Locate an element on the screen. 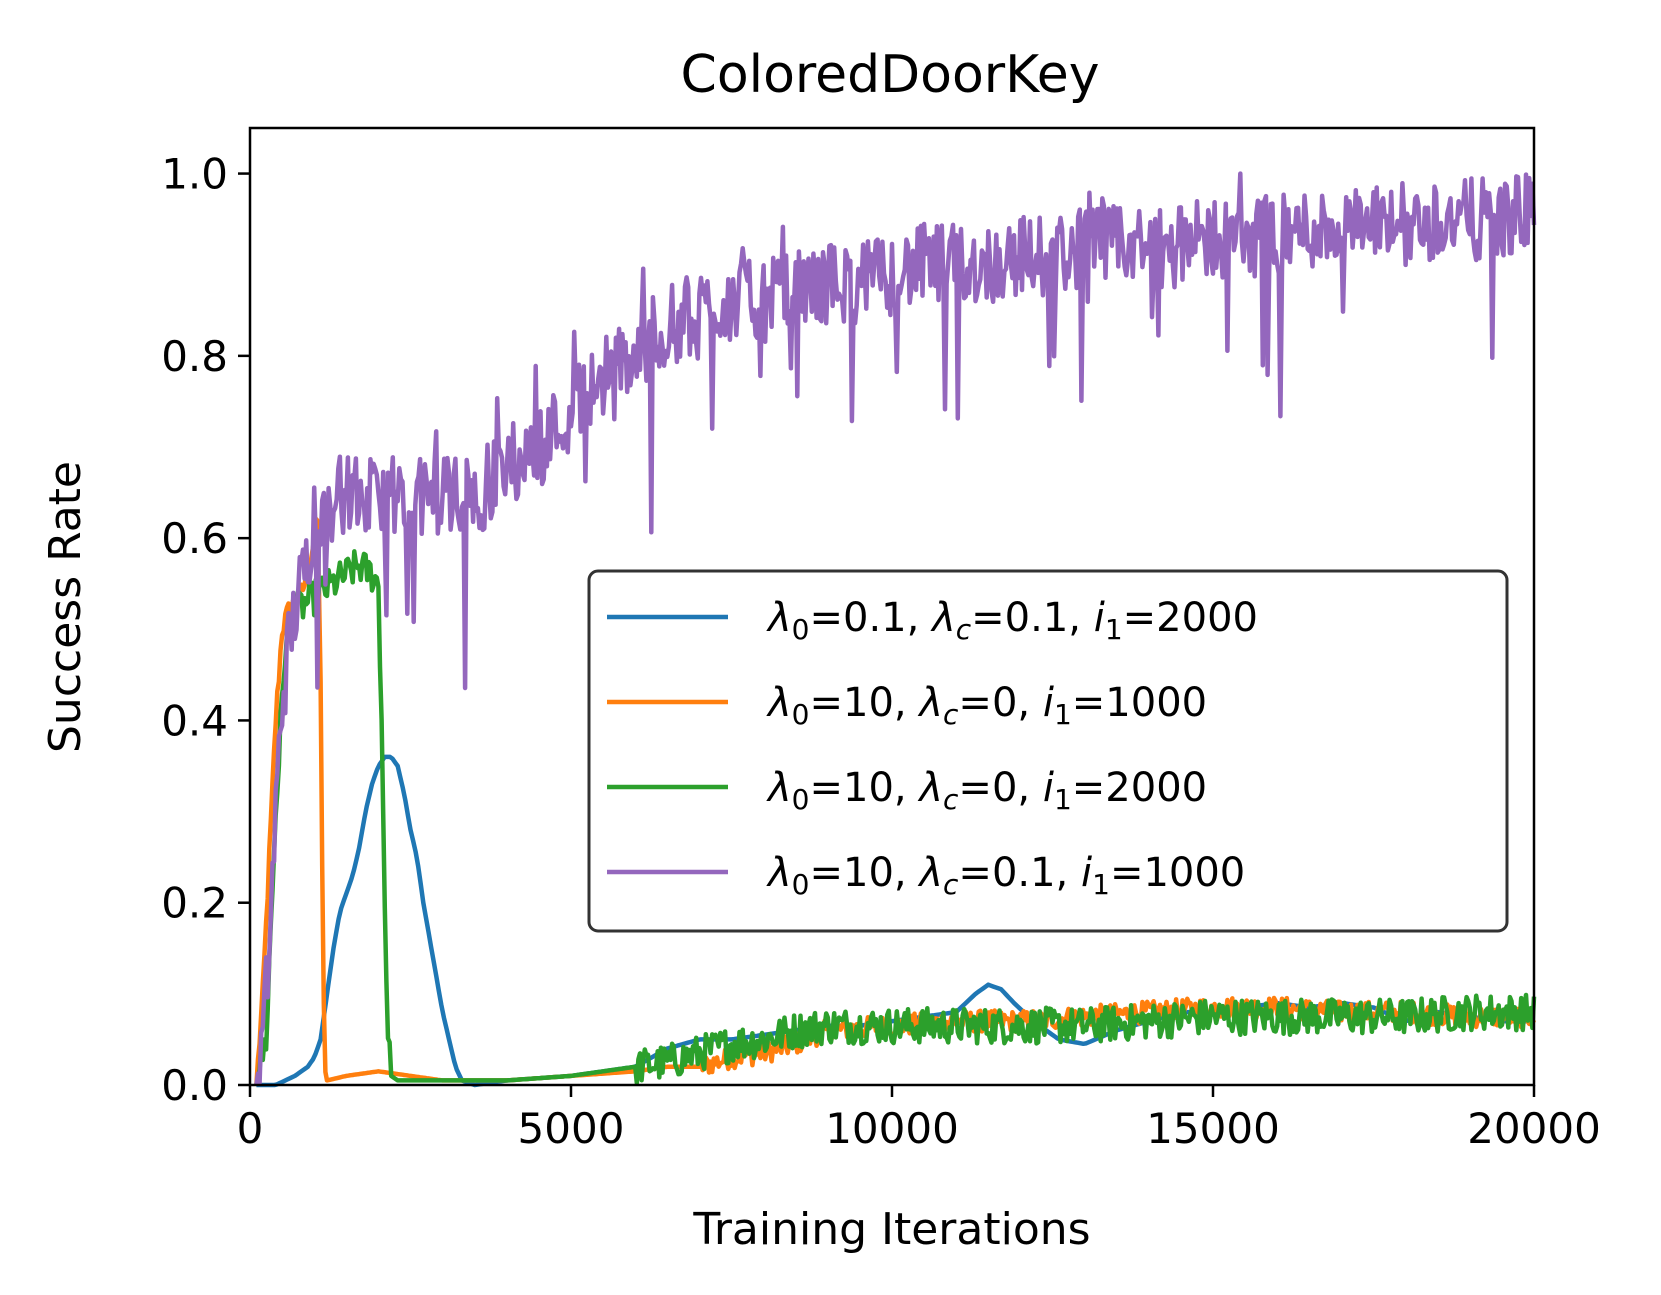 The height and width of the screenshot is (1295, 1661). x-axis-label: Training Iterations is located at coordinates (891, 1229).